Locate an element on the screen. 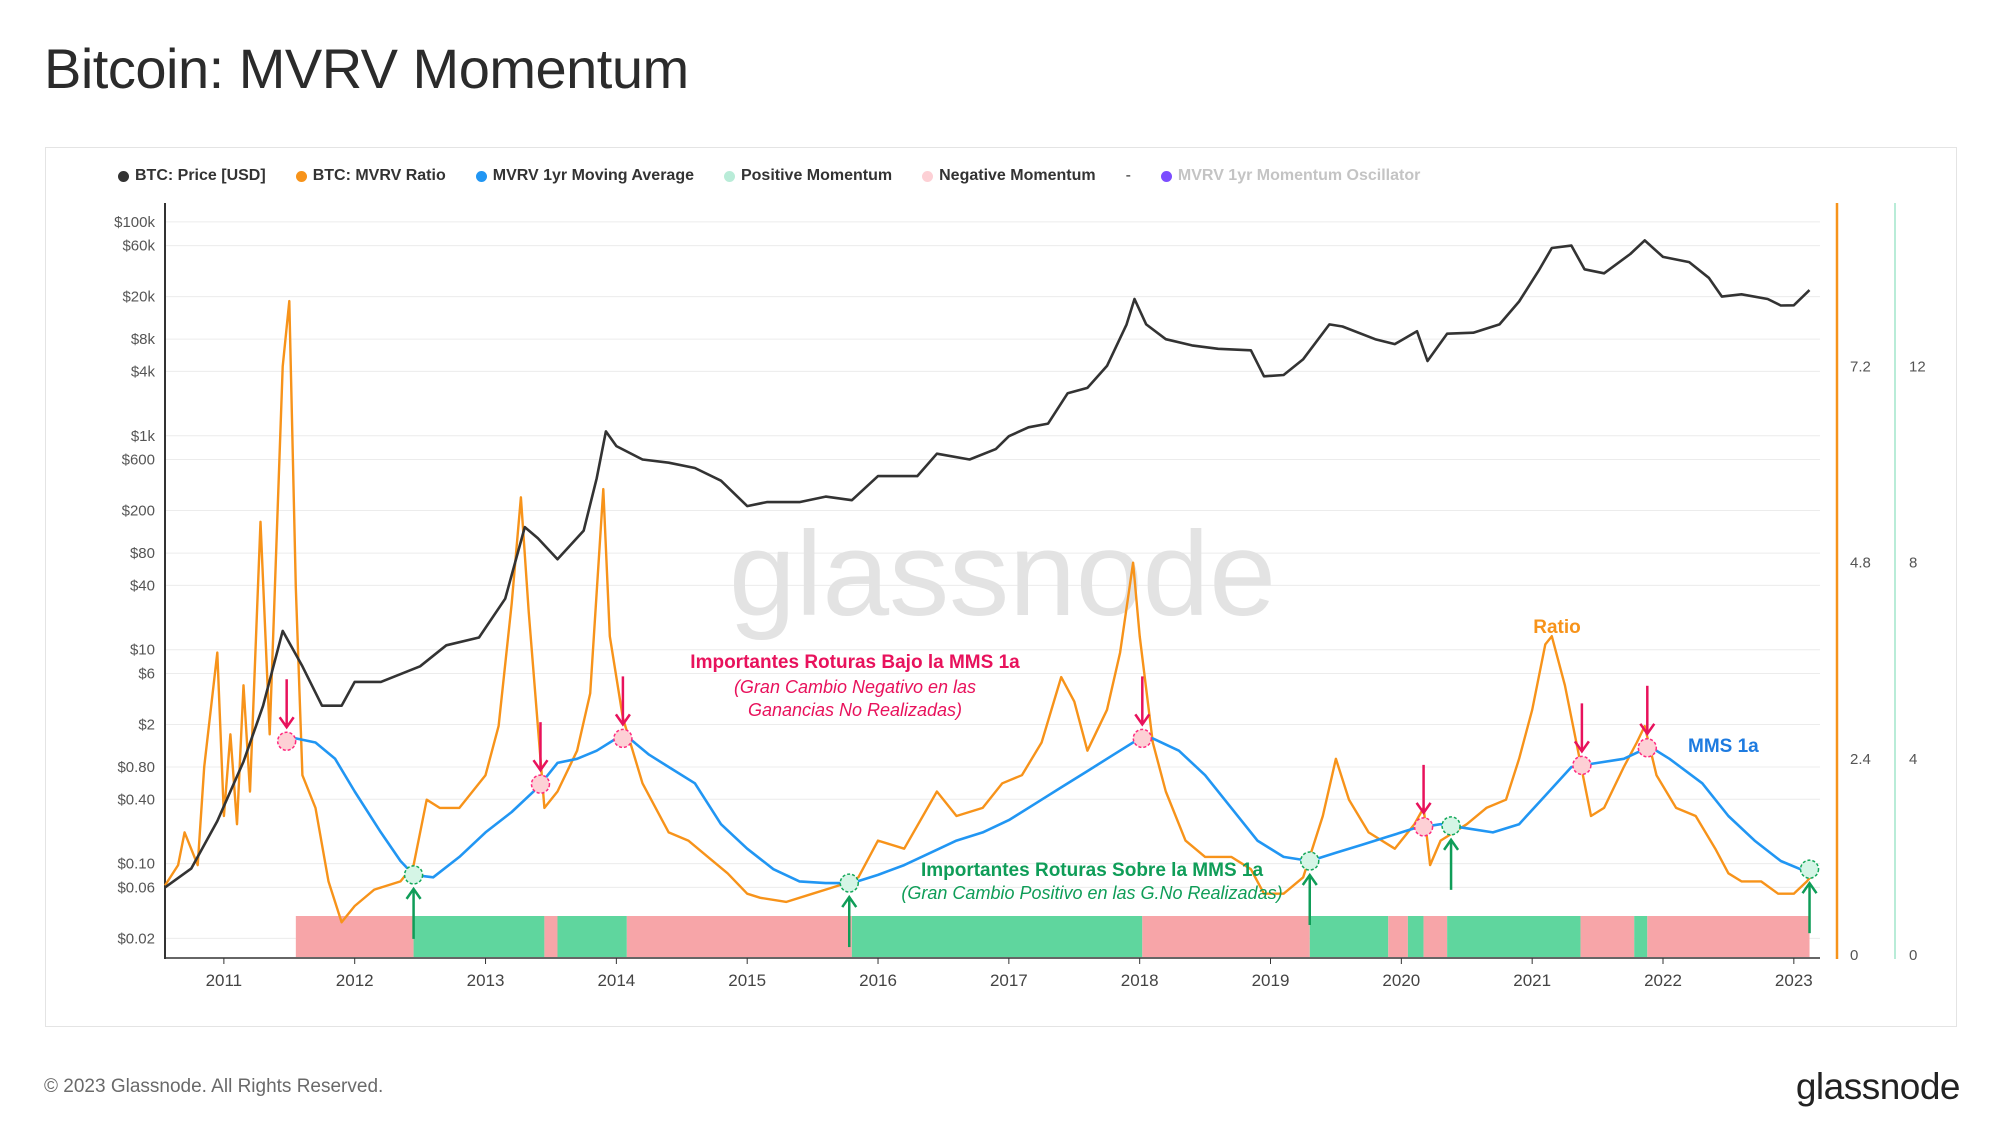 The width and height of the screenshot is (2000, 1145). x-tick-label: 2016 is located at coordinates (878, 980).